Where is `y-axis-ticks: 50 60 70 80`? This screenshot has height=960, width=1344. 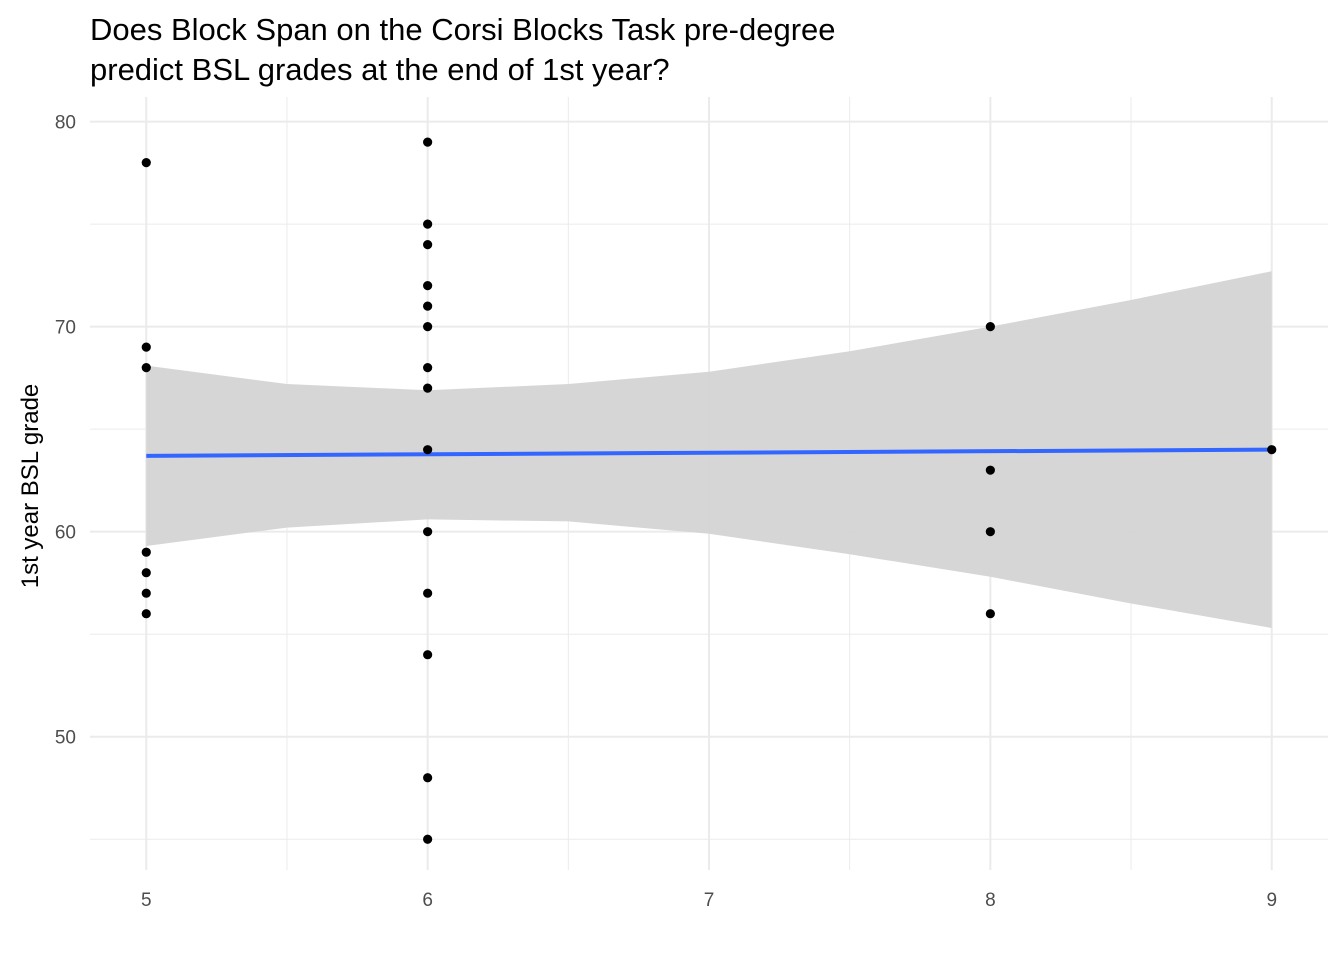
y-axis-ticks: 50 60 70 80 is located at coordinates (65, 431).